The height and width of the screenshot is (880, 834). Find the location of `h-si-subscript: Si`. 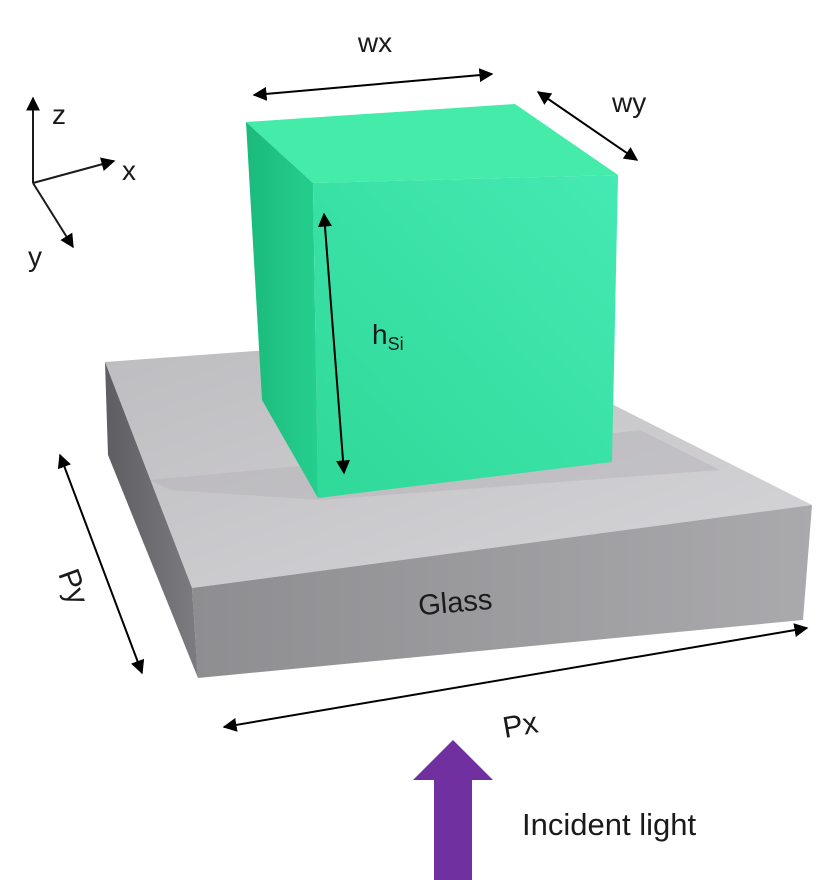

h-si-subscript: Si is located at coordinates (396, 344).